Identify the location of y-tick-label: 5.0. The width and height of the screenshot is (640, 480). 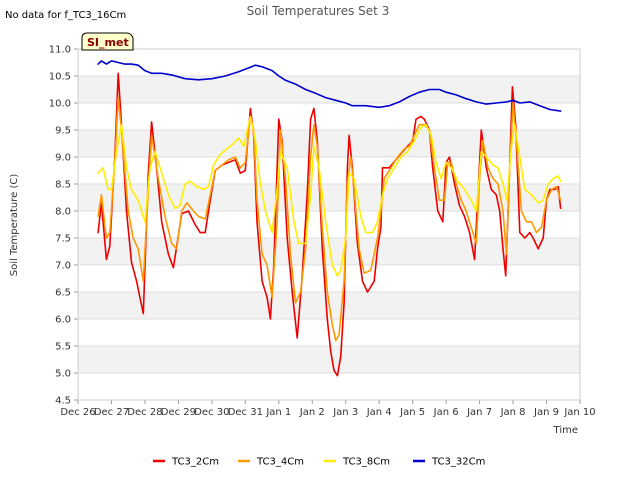
(63, 374).